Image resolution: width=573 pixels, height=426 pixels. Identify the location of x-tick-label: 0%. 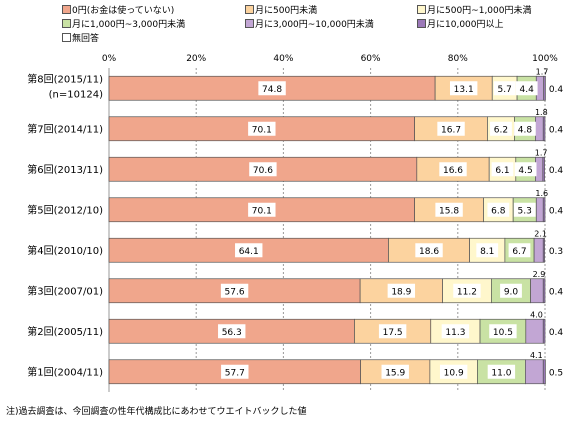
(109, 59).